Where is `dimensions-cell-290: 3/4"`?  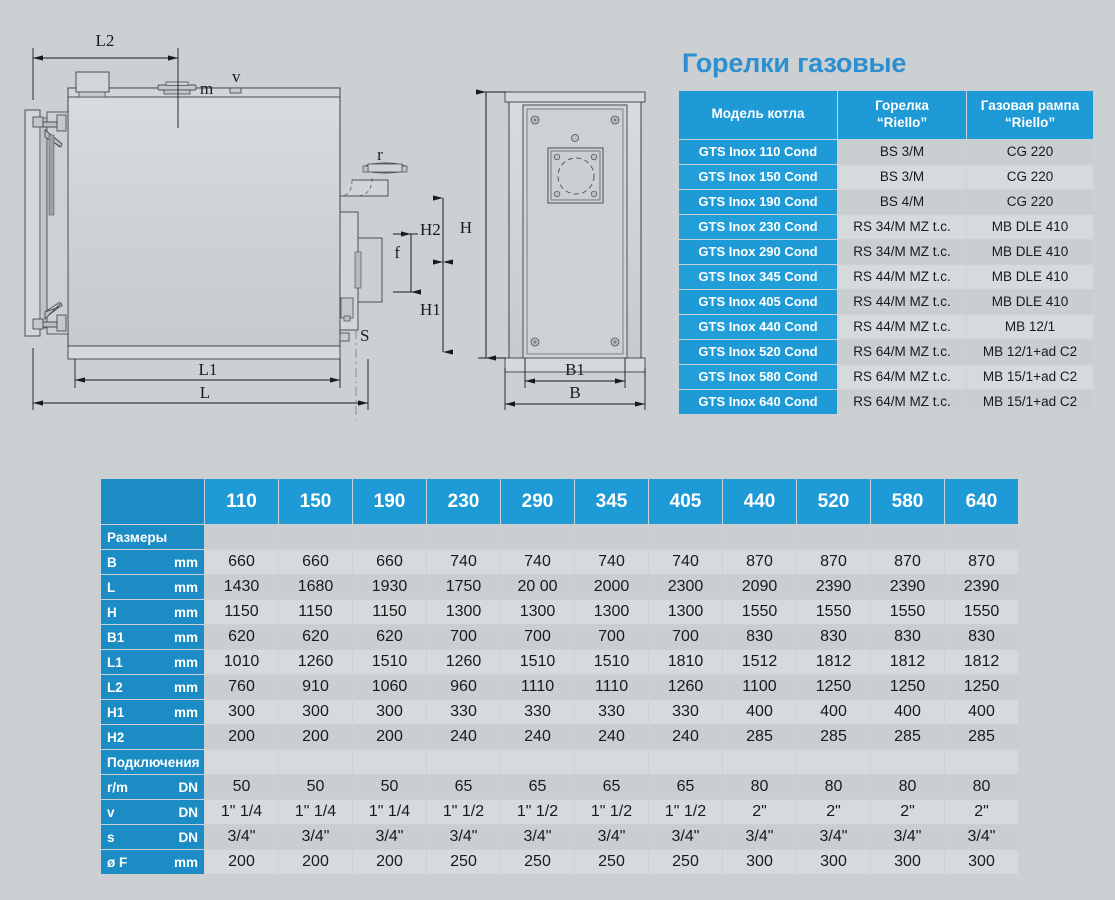
dimensions-cell-290: 3/4" is located at coordinates (537, 837).